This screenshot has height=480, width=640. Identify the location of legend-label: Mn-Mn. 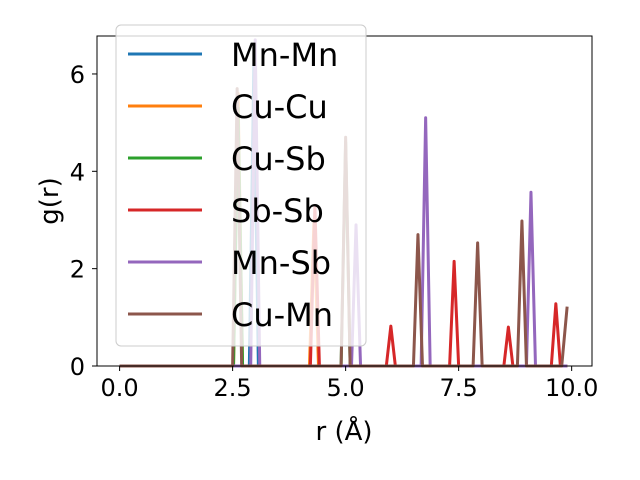
(284, 55).